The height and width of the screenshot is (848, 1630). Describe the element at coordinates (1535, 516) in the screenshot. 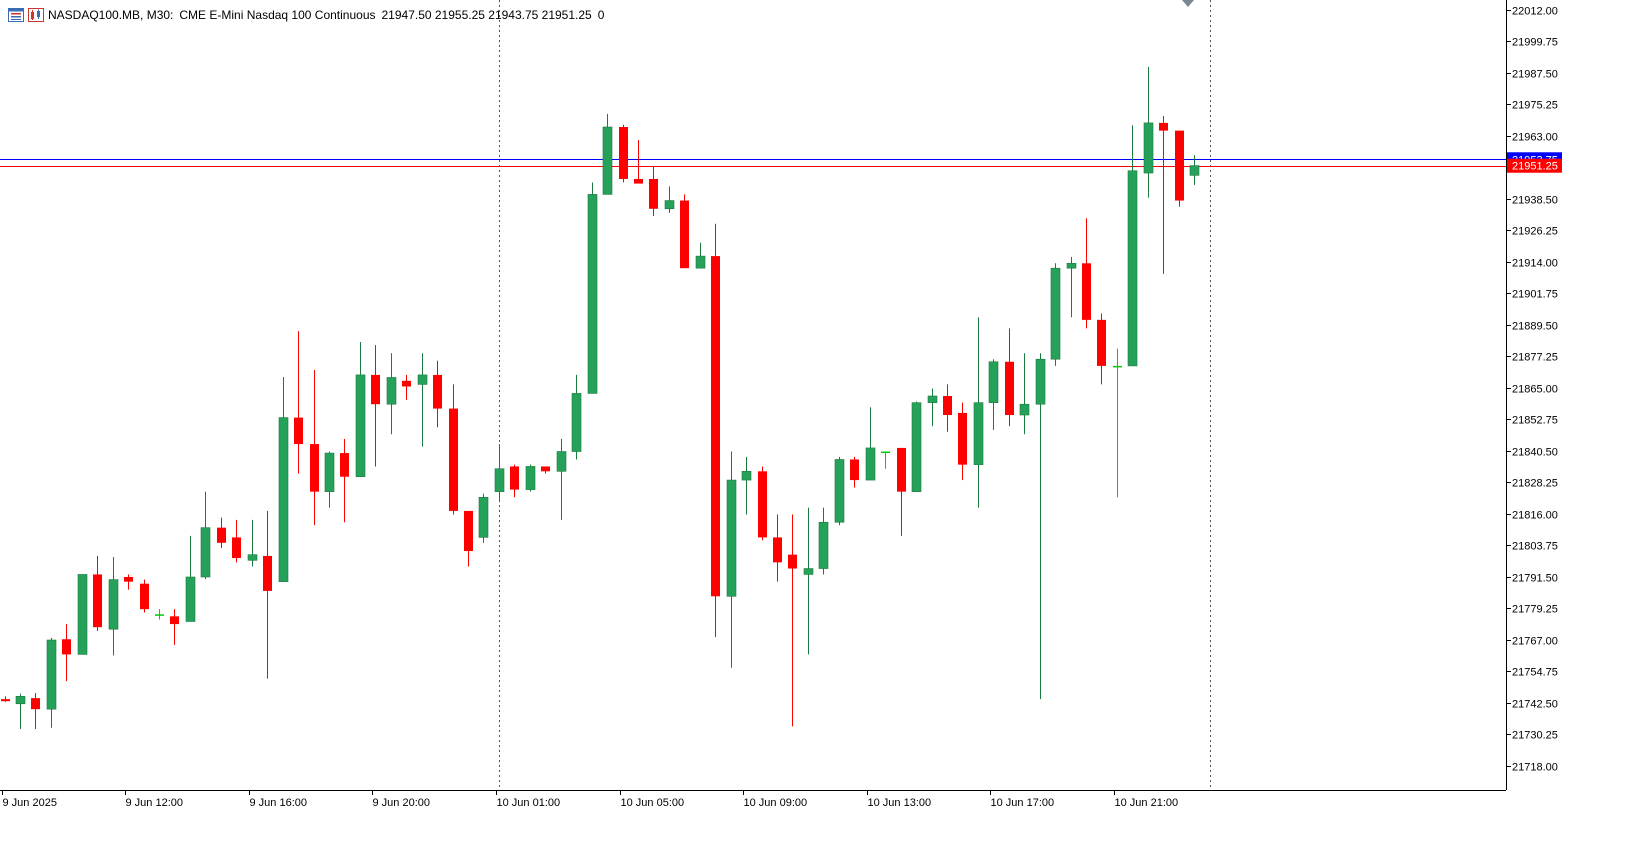

I see `price-tick-label: 21816.00` at that location.